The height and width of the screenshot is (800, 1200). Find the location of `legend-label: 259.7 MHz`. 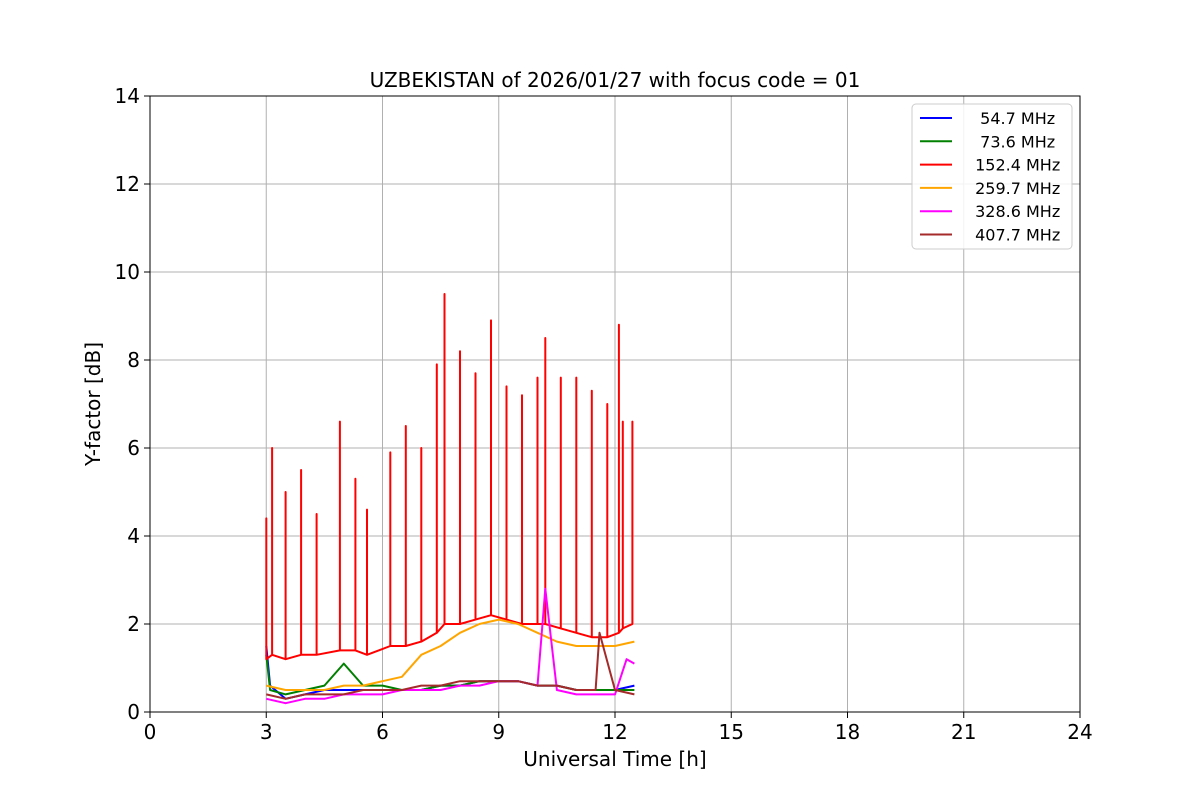

legend-label: 259.7 MHz is located at coordinates (1015, 188).